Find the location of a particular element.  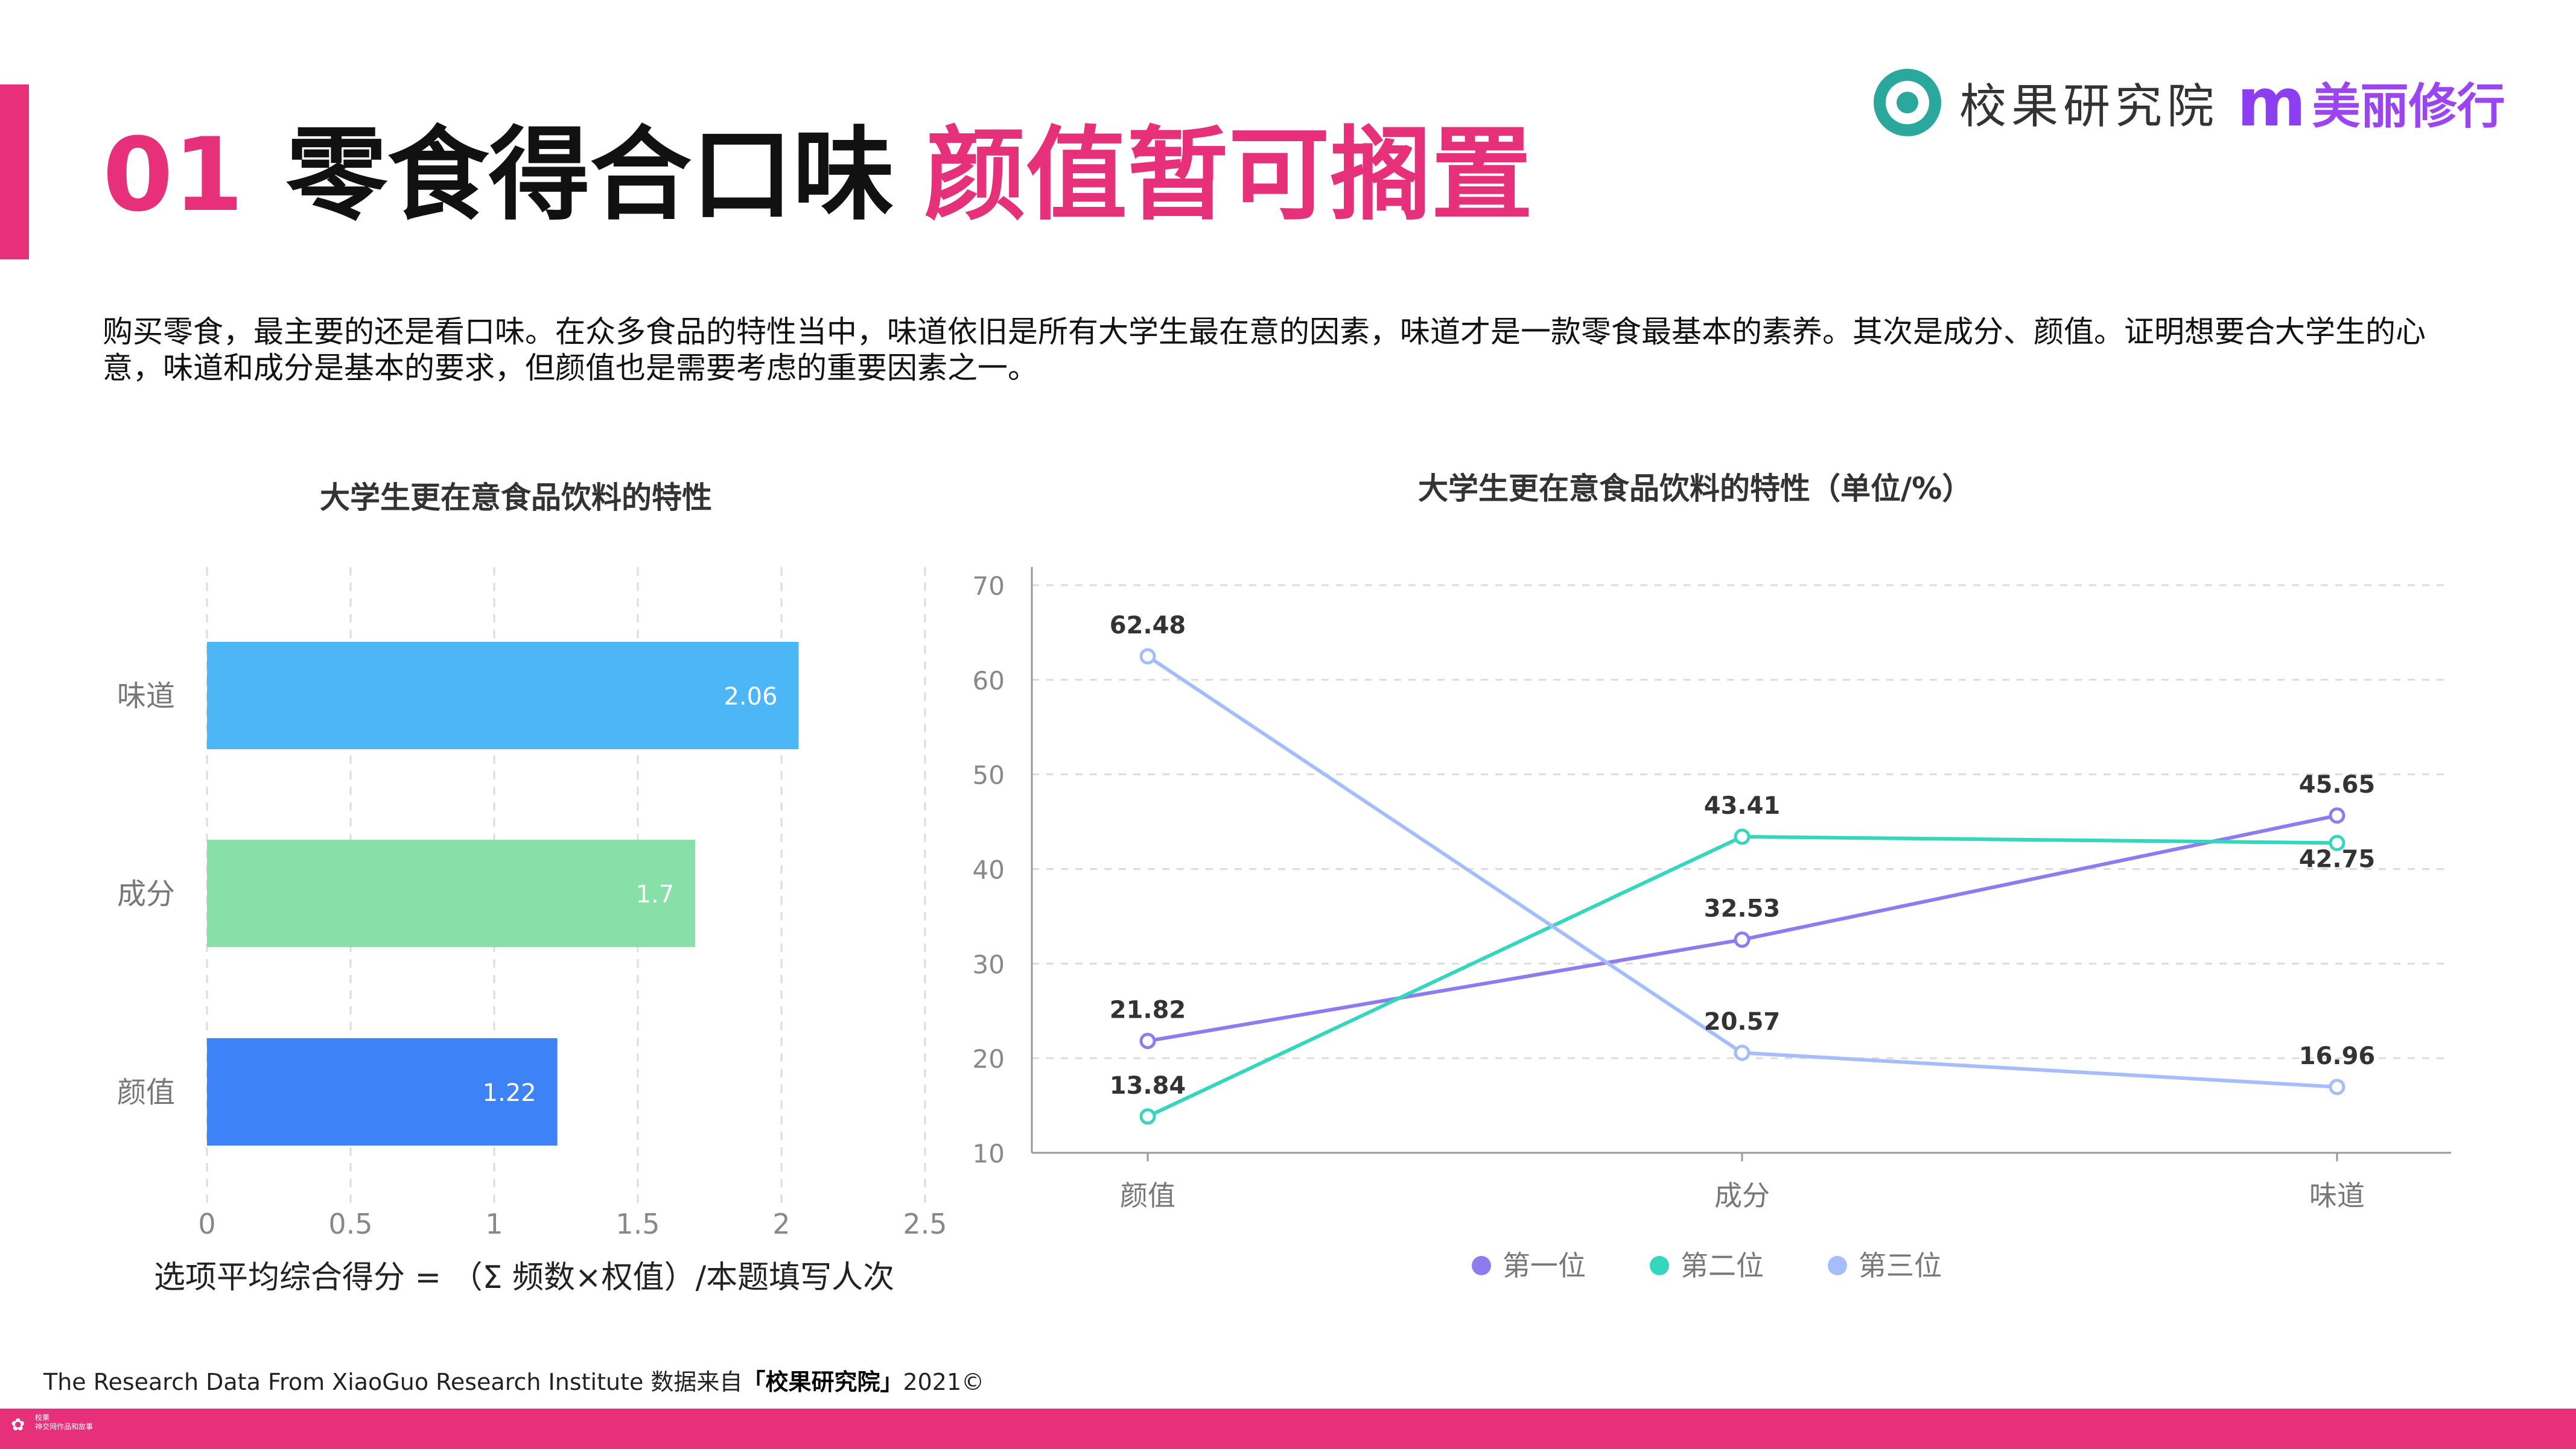

line-y-tick-label: 50 is located at coordinates (989, 775).